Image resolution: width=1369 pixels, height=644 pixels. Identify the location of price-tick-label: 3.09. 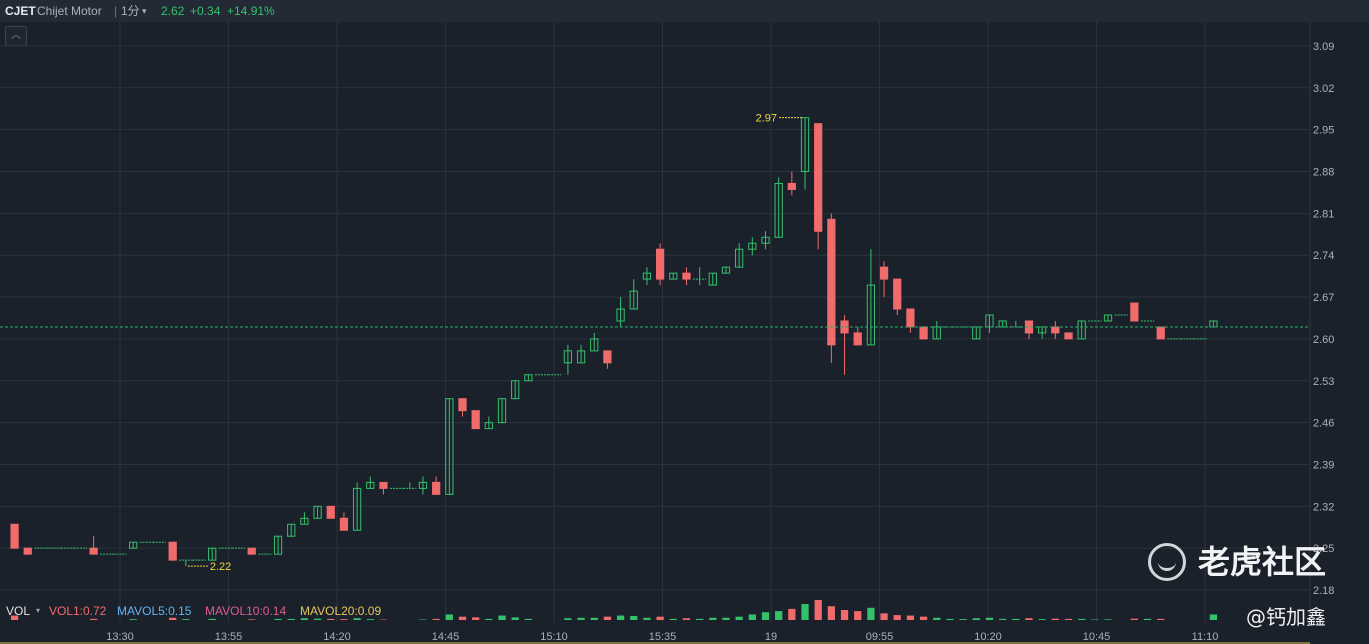
(1323, 47).